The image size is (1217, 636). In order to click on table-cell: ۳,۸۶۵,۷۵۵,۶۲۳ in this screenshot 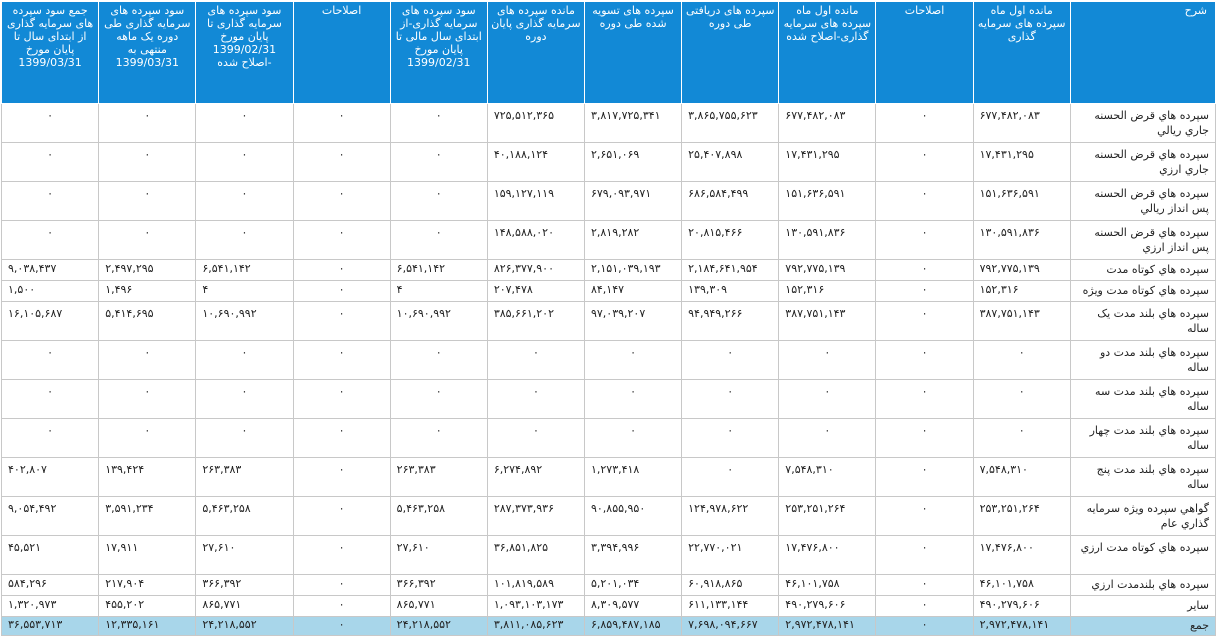, I will do `click(730, 123)`.